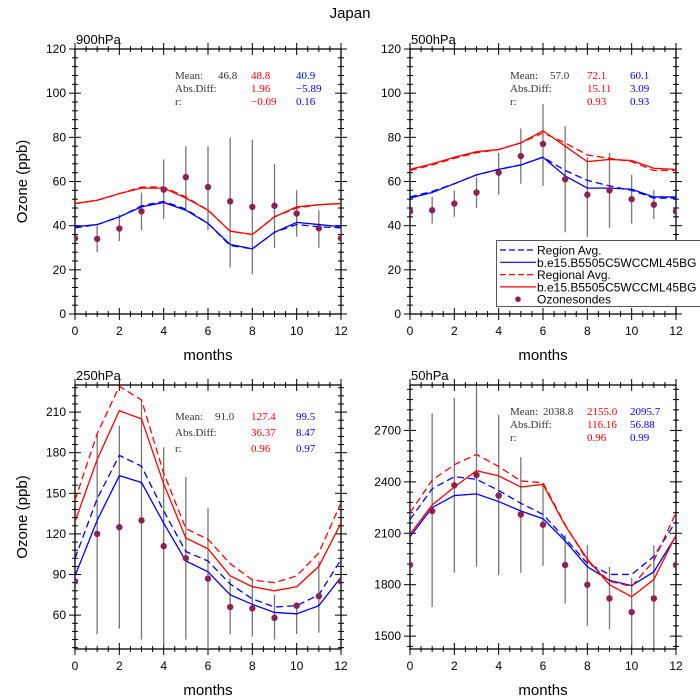 This screenshot has width=700, height=700. Describe the element at coordinates (62, 314) in the screenshot. I see `y-tick-label: 0` at that location.